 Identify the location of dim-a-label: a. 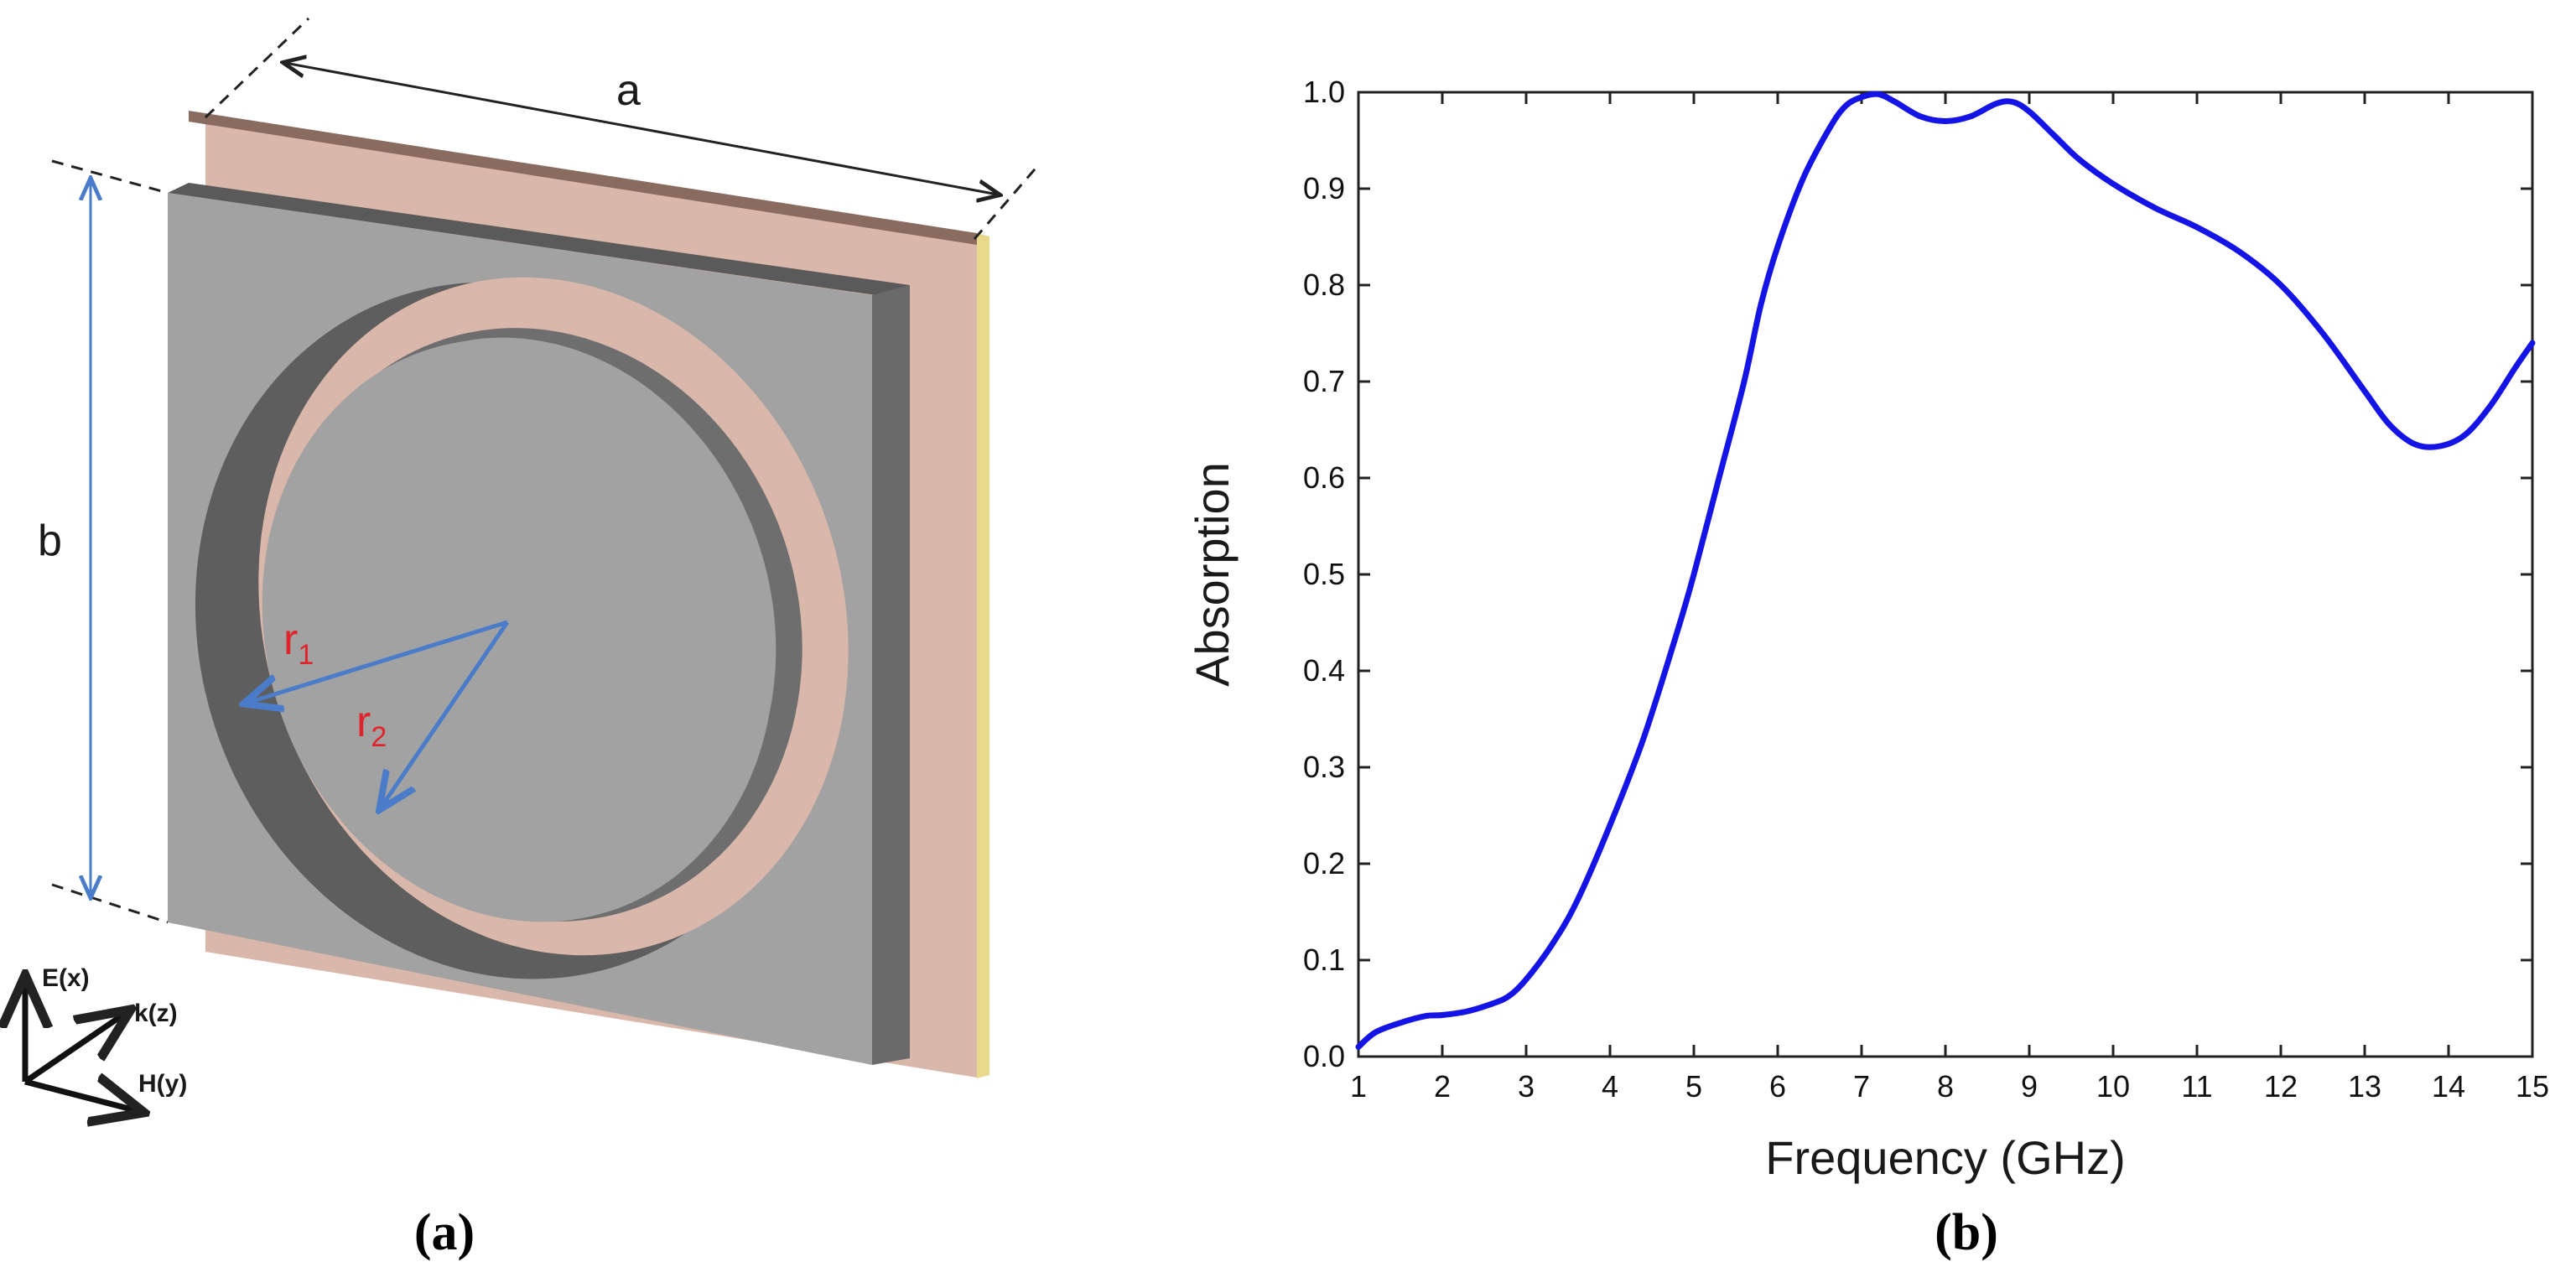
(628, 90).